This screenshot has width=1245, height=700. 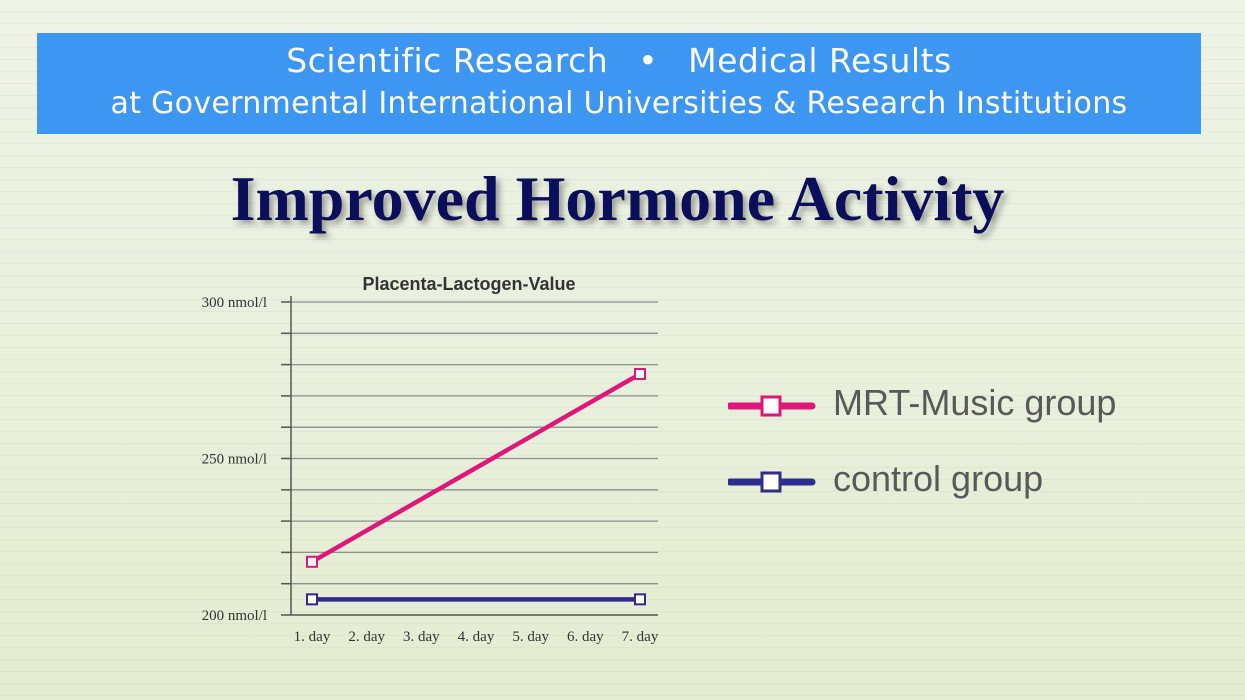 I want to click on x-tick-label: 5. day, so click(x=530, y=637).